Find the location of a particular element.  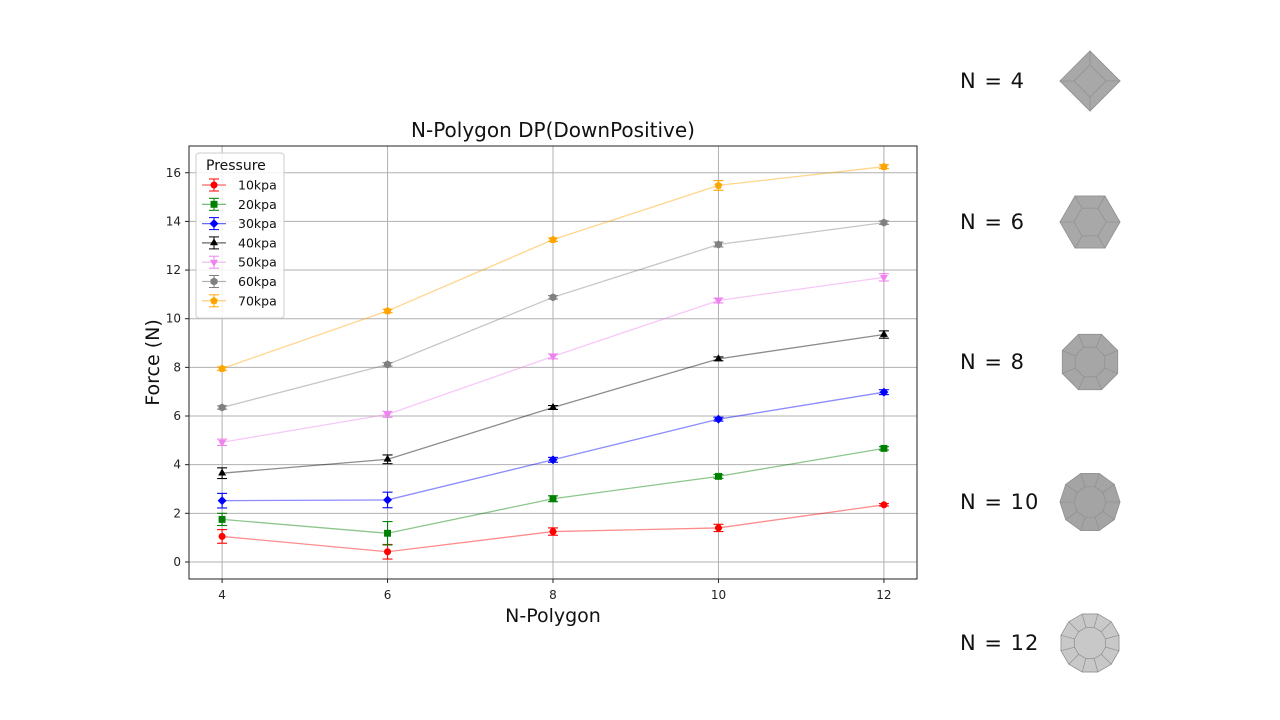

polygon-12-icon is located at coordinates (1090, 643).